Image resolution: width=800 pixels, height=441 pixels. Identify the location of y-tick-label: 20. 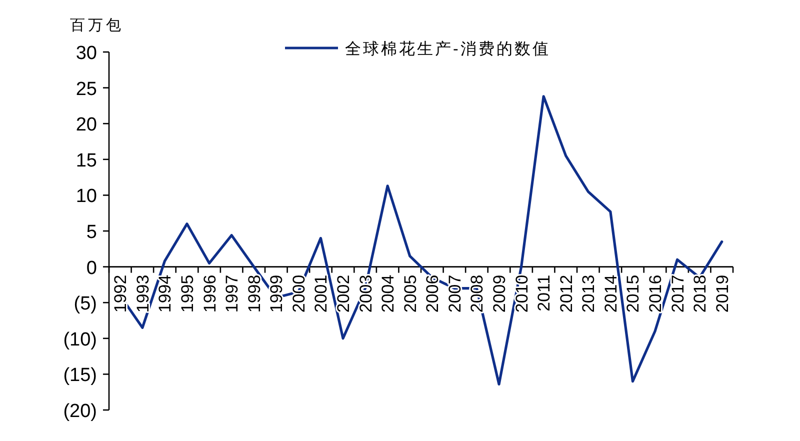
(86, 125).